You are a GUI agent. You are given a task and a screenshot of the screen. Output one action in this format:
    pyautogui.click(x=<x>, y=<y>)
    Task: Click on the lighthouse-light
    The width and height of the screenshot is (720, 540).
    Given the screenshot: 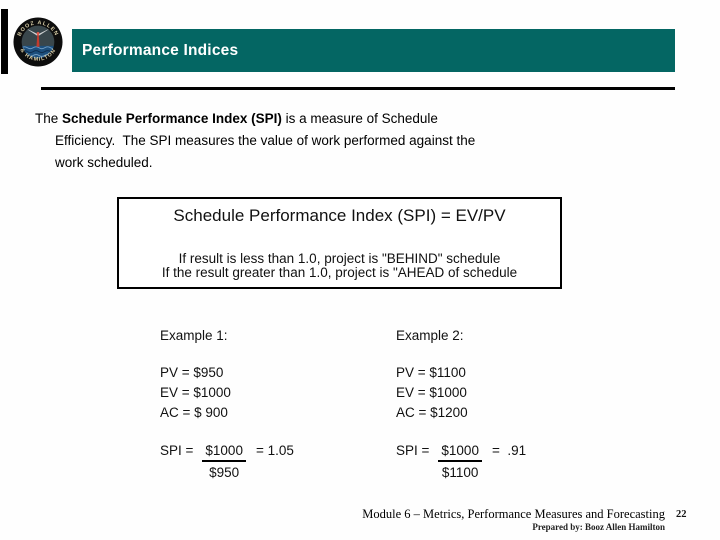 What is the action you would take?
    pyautogui.click(x=38, y=33)
    